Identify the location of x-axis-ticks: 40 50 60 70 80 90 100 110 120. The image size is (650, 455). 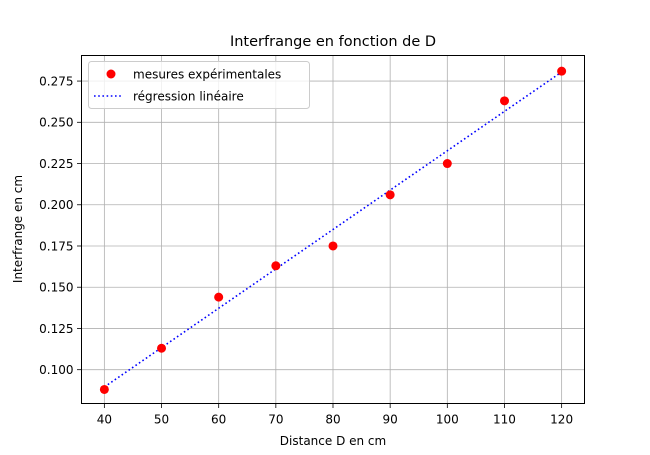
(335, 415).